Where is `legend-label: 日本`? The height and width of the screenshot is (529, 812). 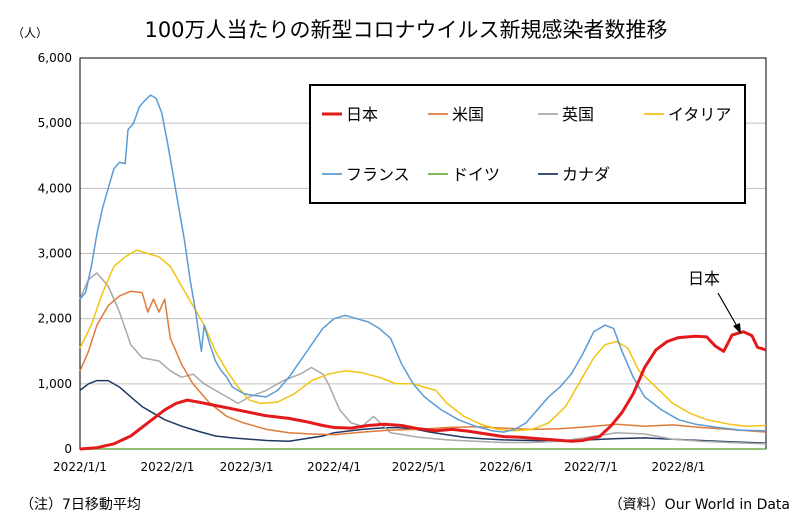
legend-label: 日本 is located at coordinates (362, 114).